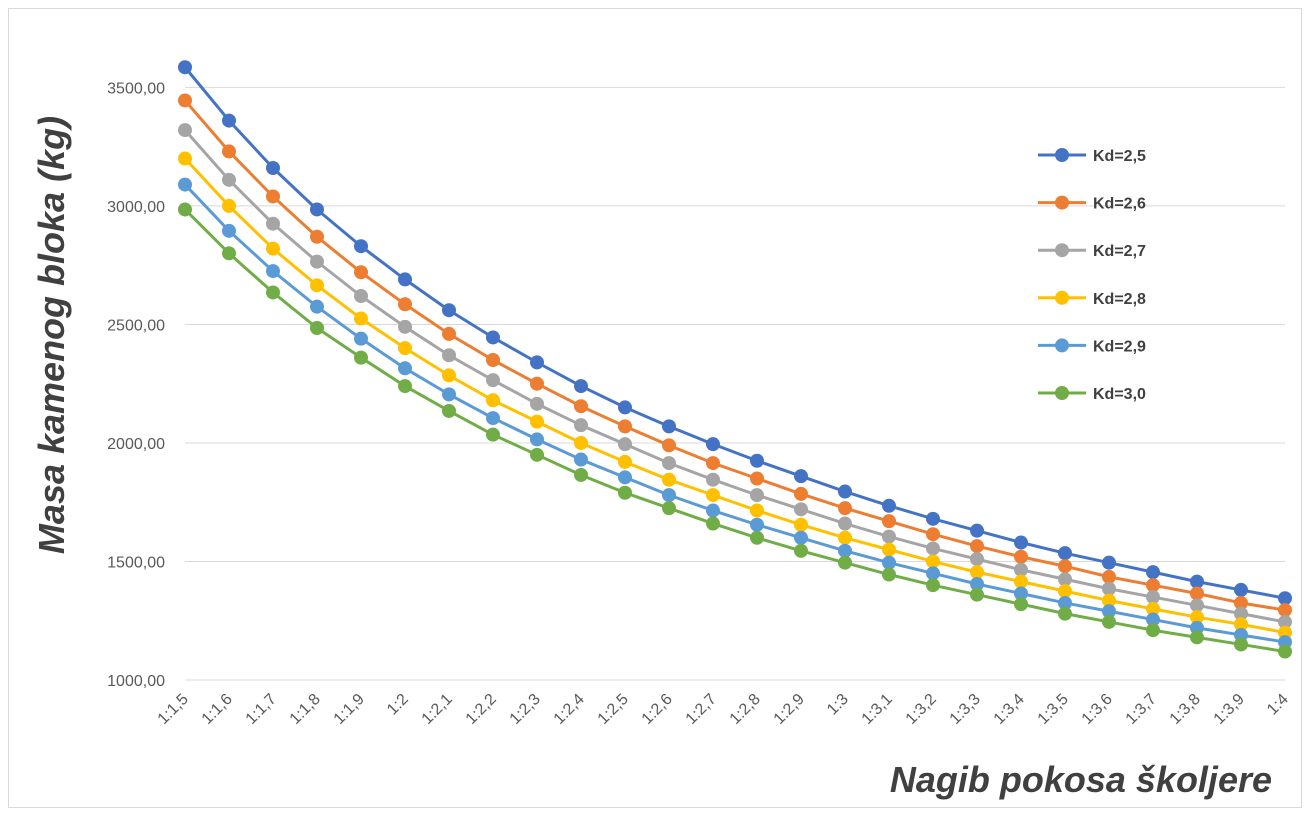 The width and height of the screenshot is (1311, 816). I want to click on legend-label: Kd=2,5, so click(1119, 156).